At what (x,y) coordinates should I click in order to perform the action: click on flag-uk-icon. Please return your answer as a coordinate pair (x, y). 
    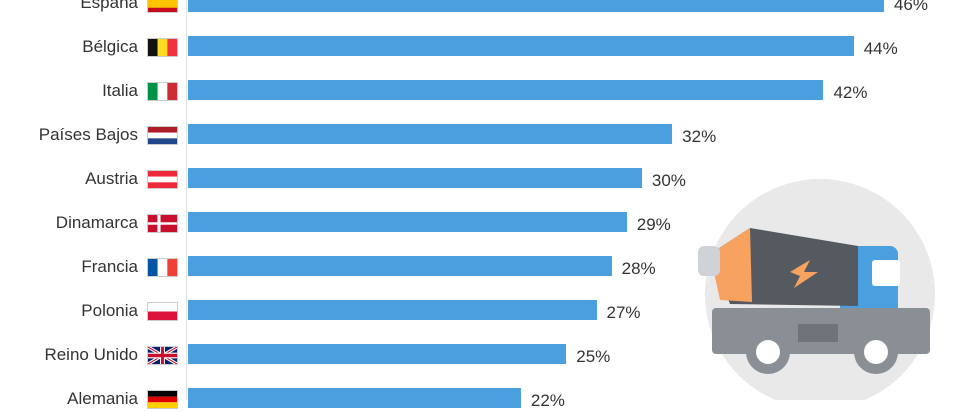
    Looking at the image, I should click on (162, 355).